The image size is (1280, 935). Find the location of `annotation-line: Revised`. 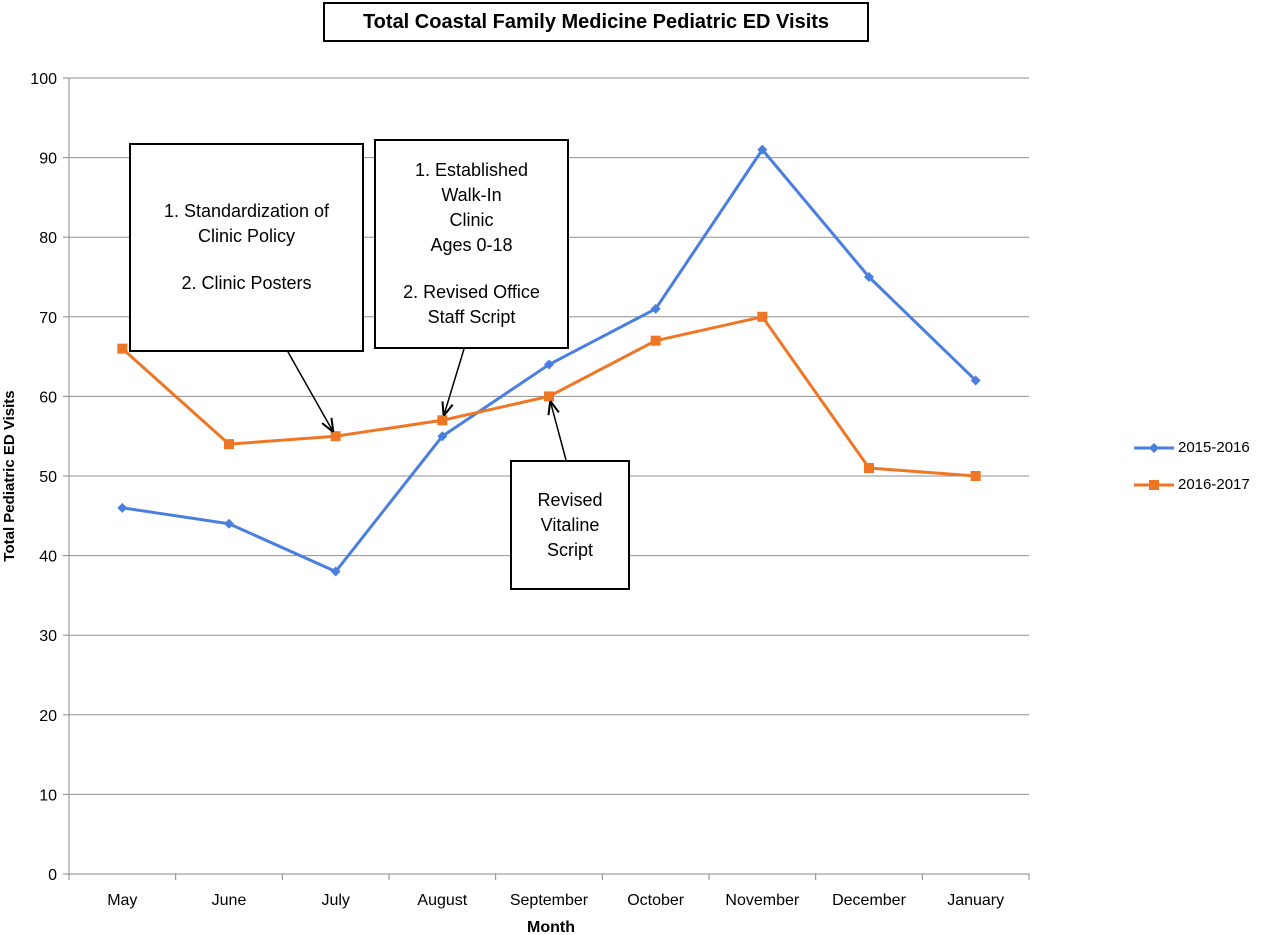

annotation-line: Revised is located at coordinates (570, 499).